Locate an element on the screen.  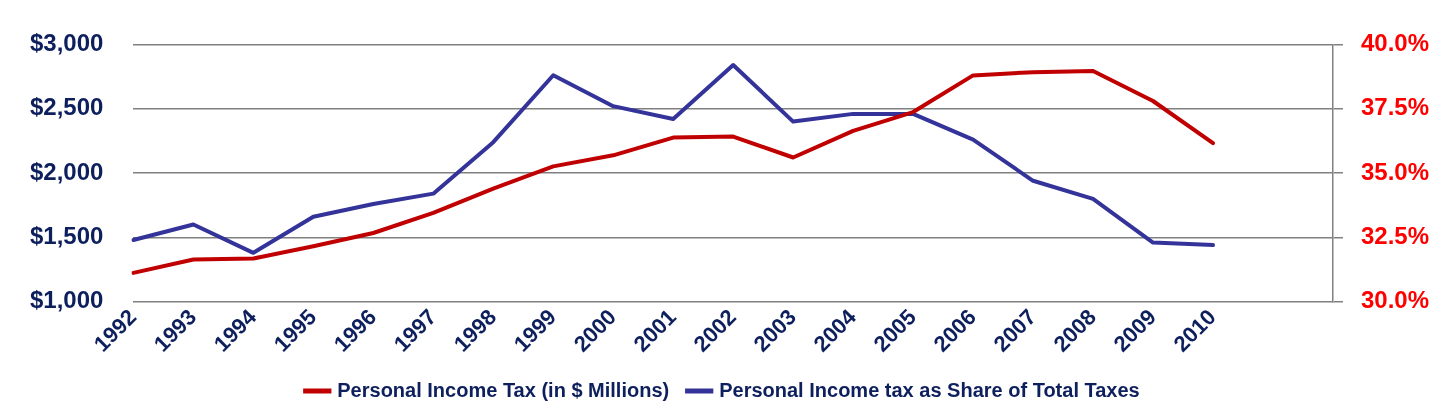
legend-label: Personal Income tax as Share of Total Taxes is located at coordinates (929, 389).